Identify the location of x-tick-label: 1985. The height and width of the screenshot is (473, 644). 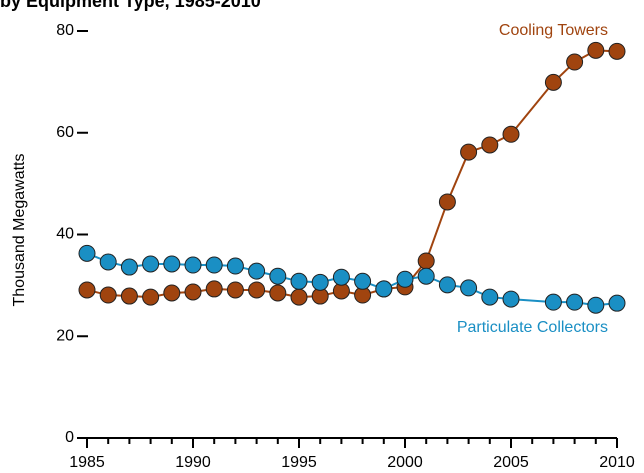
(87, 462).